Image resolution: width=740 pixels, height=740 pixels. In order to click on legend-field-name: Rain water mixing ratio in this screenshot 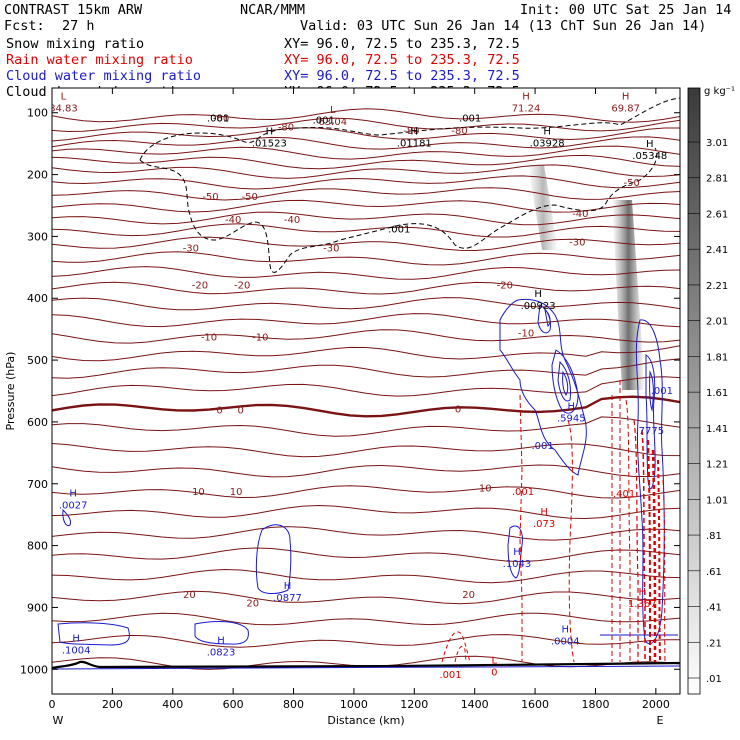, I will do `click(99, 60)`.